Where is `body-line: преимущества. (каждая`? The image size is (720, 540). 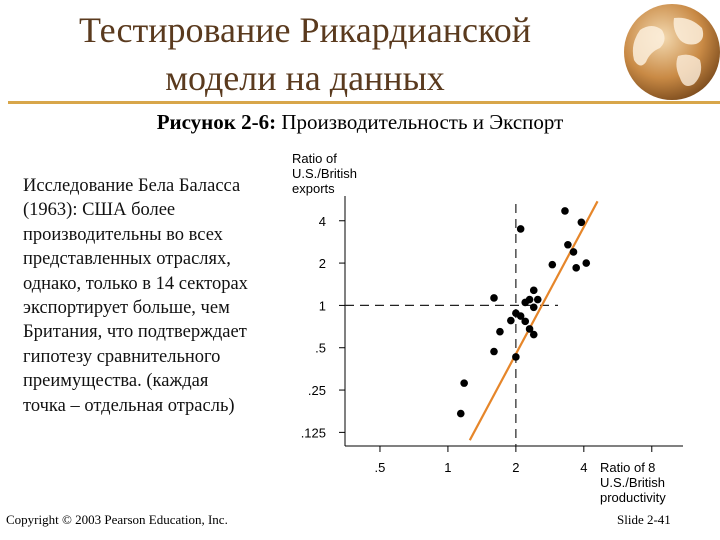 body-line: преимущества. (каждая is located at coordinates (116, 381).